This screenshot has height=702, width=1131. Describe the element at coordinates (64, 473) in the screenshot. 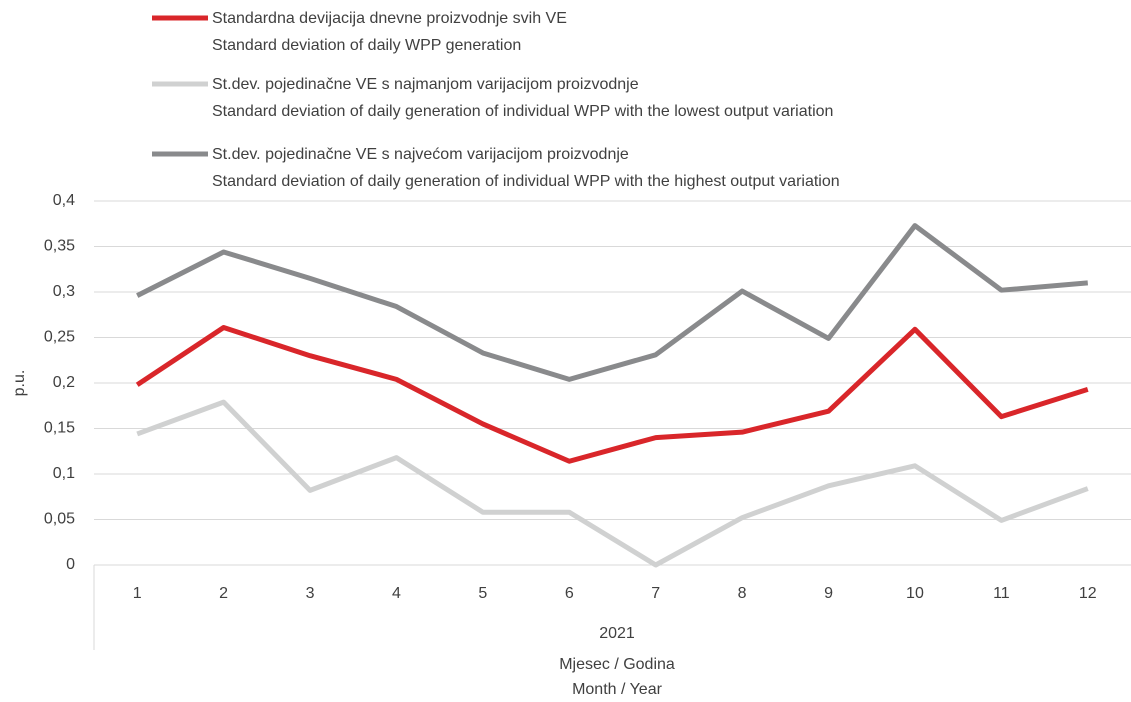

I see `y-tick-label: 0,1` at that location.